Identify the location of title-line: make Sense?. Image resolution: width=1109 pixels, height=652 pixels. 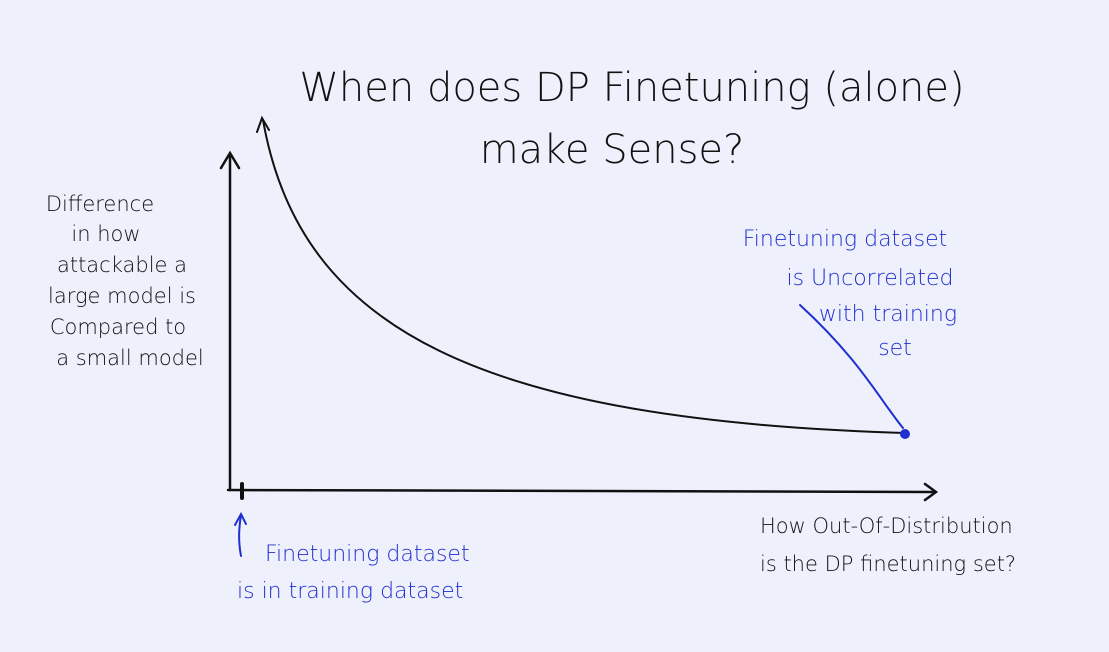
(612, 150).